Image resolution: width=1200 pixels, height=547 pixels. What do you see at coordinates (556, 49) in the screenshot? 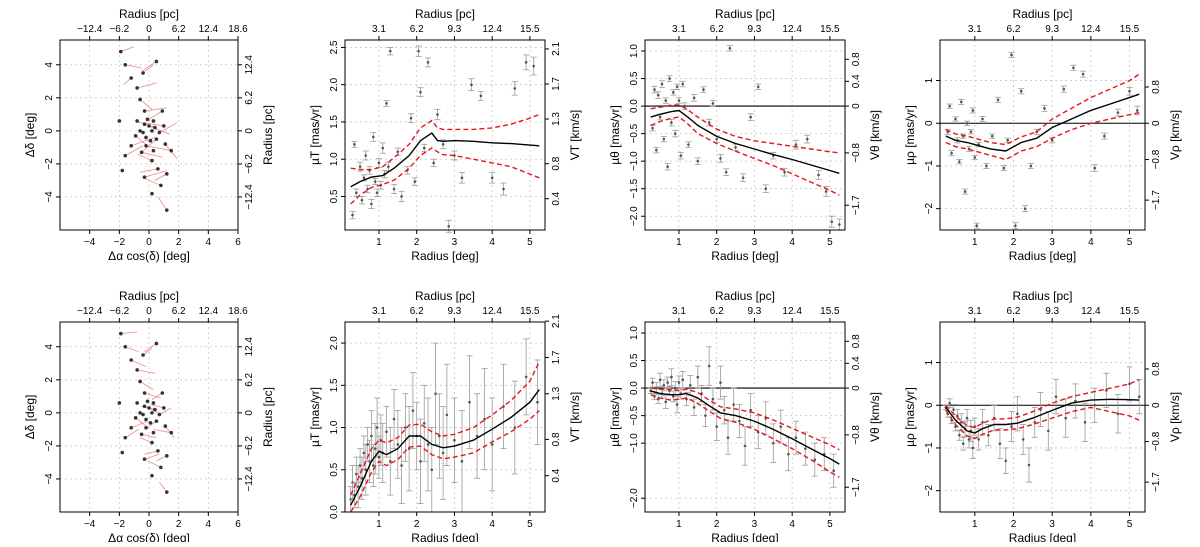
I see `right-tick-label: 2.1` at bounding box center [556, 49].